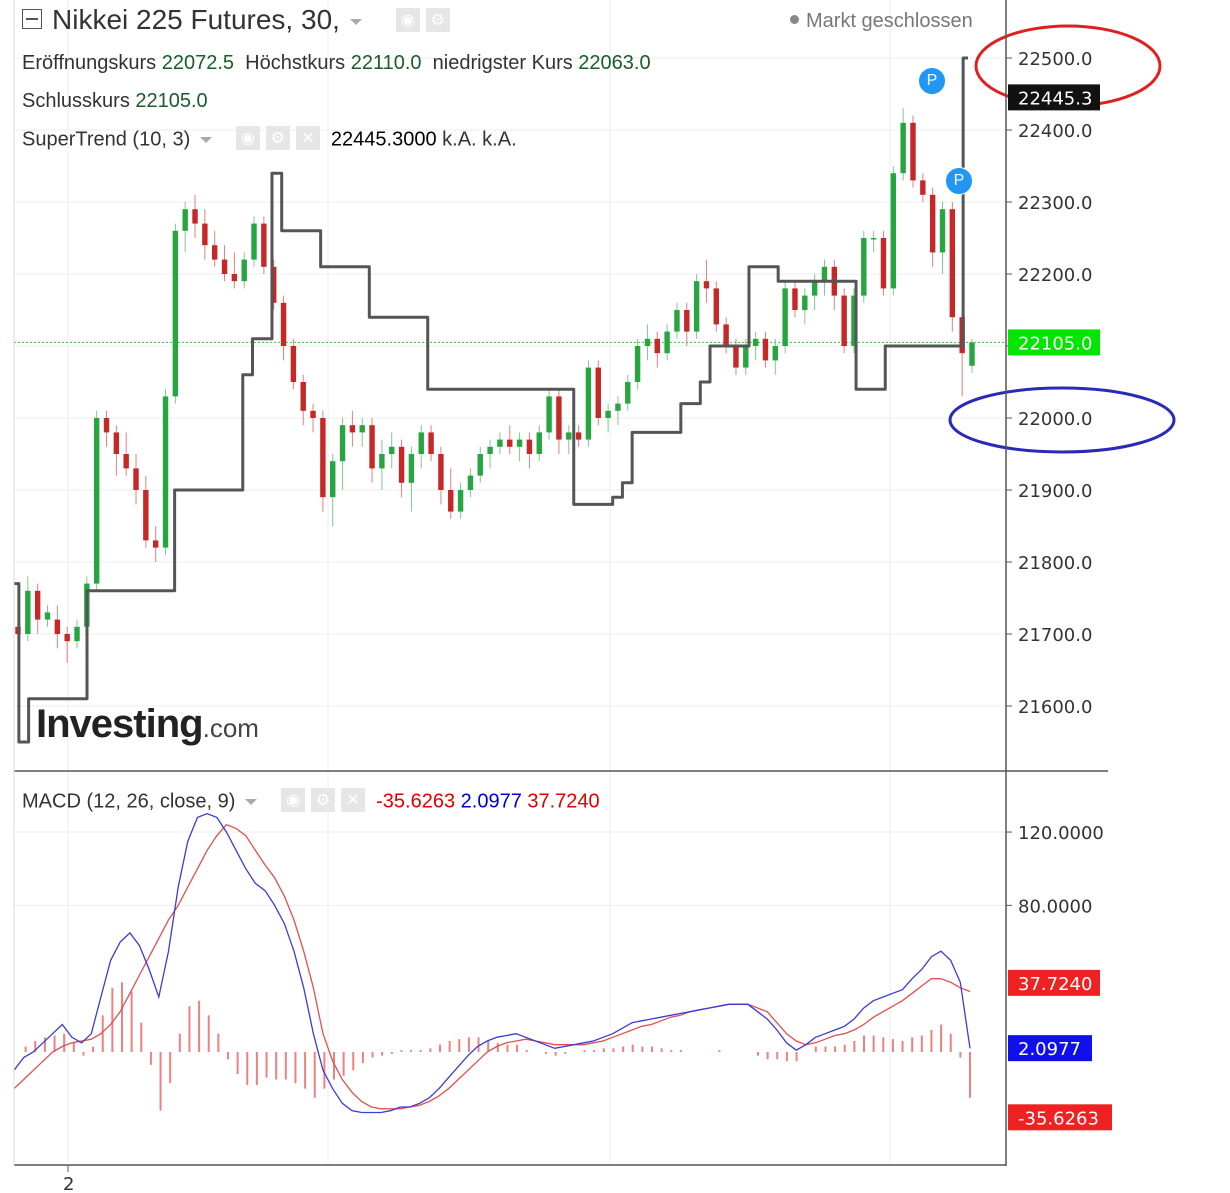  I want to click on y-tick-label: 21800.0, so click(1055, 563).